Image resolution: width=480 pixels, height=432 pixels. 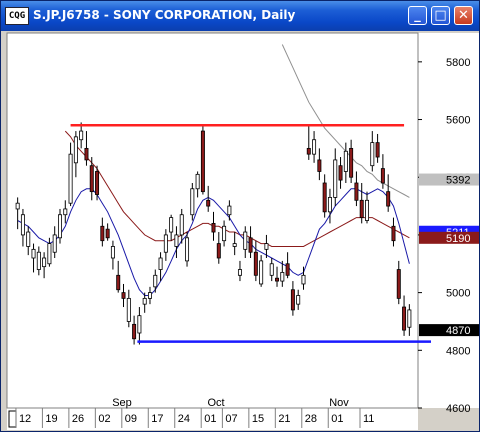 What do you see at coordinates (311, 419) in the screenshot?
I see `date-tick-label: 28` at bounding box center [311, 419].